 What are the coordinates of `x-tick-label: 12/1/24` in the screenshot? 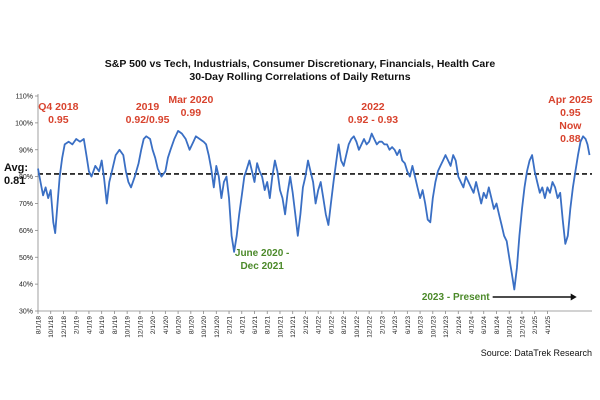 It's located at (522, 327).